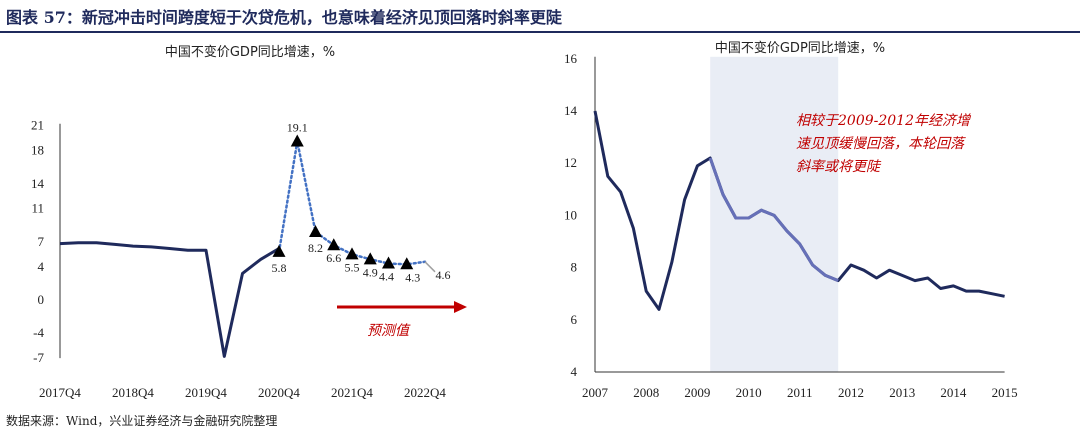 Image resolution: width=1080 pixels, height=435 pixels. What do you see at coordinates (389, 331) in the screenshot?
I see `forecast-annotation: 预测值` at bounding box center [389, 331].